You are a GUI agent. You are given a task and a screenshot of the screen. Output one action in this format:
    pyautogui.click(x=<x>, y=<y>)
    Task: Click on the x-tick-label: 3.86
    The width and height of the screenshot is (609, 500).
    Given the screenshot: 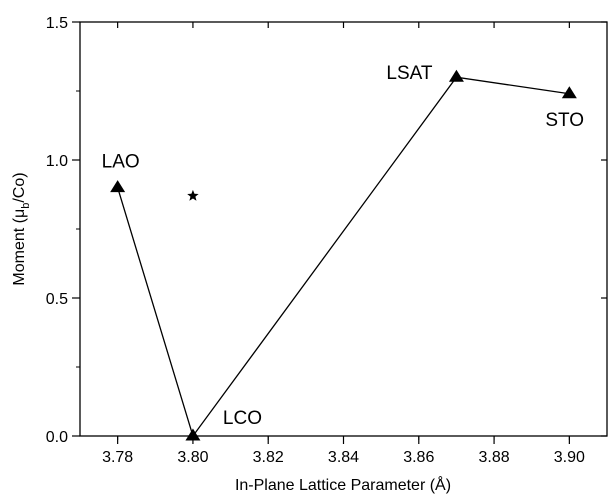 What is the action you would take?
    pyautogui.click(x=418, y=457)
    